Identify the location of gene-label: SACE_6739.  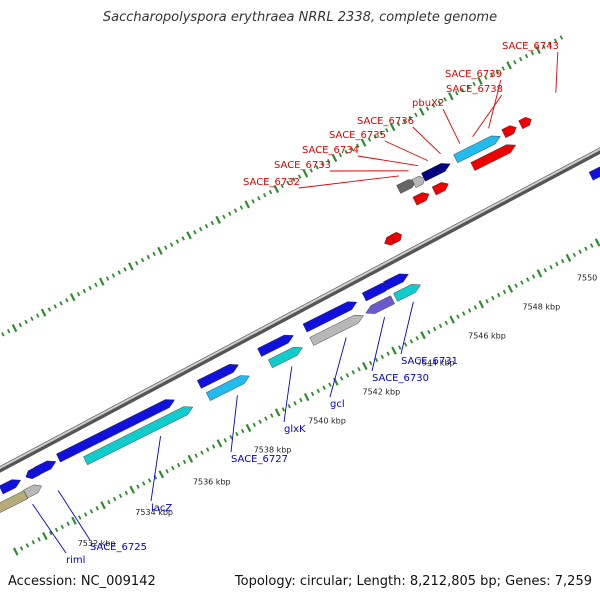
(473, 74).